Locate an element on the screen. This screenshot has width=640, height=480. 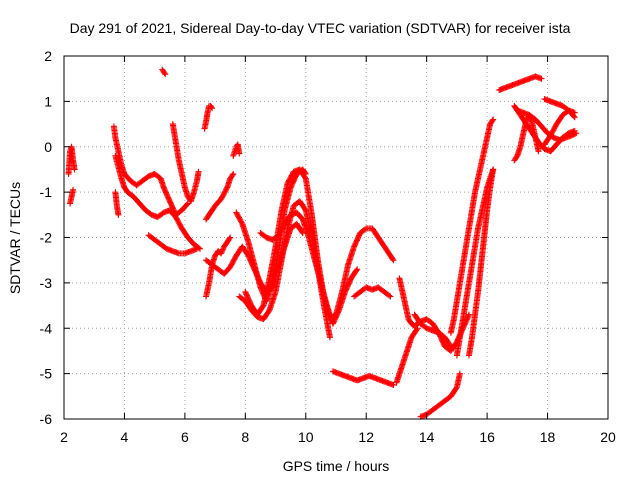
x-tick-label: 10 is located at coordinates (306, 437).